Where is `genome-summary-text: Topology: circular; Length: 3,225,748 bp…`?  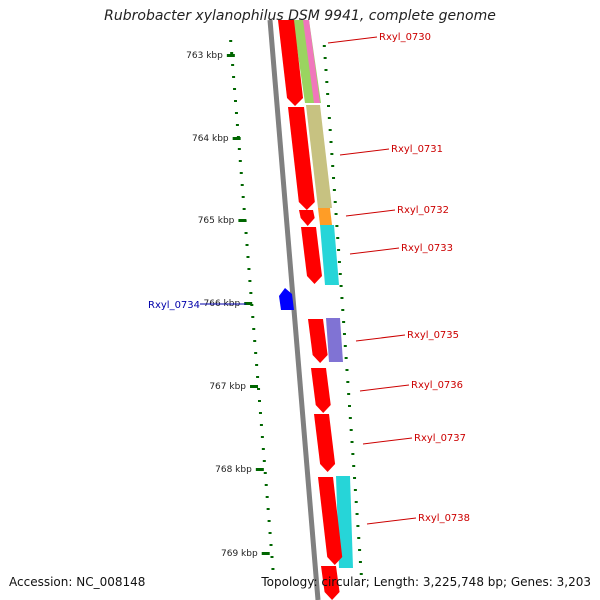
genome-summary-text: Topology: circular; Length: 3,225,748 bp… is located at coordinates (426, 582).